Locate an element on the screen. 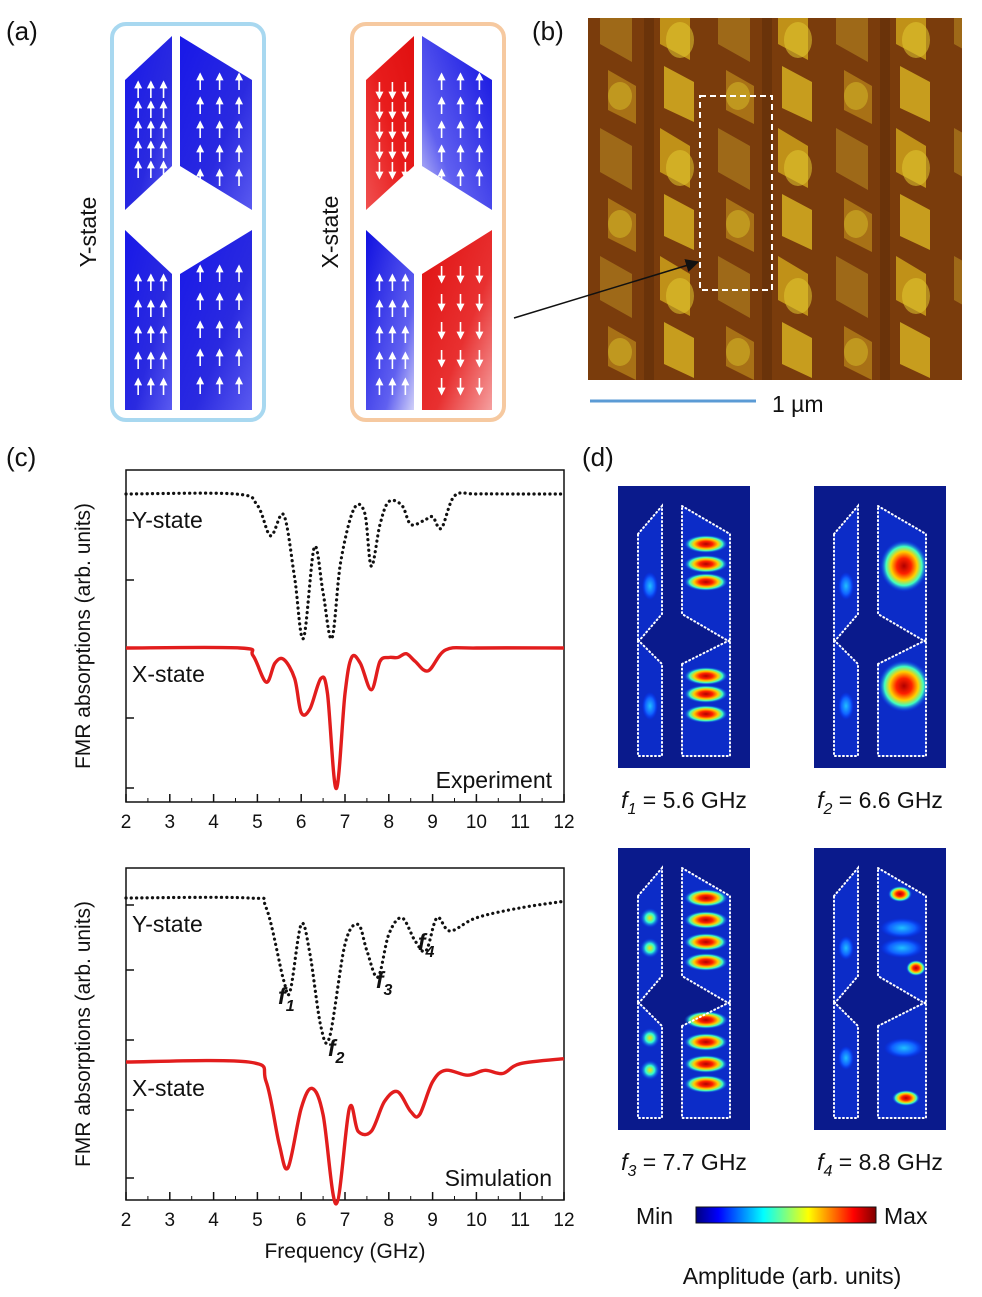 This screenshot has height=1297, width=982. mode-caption-1: f1 = 5.6 GHz is located at coordinates (684, 802).